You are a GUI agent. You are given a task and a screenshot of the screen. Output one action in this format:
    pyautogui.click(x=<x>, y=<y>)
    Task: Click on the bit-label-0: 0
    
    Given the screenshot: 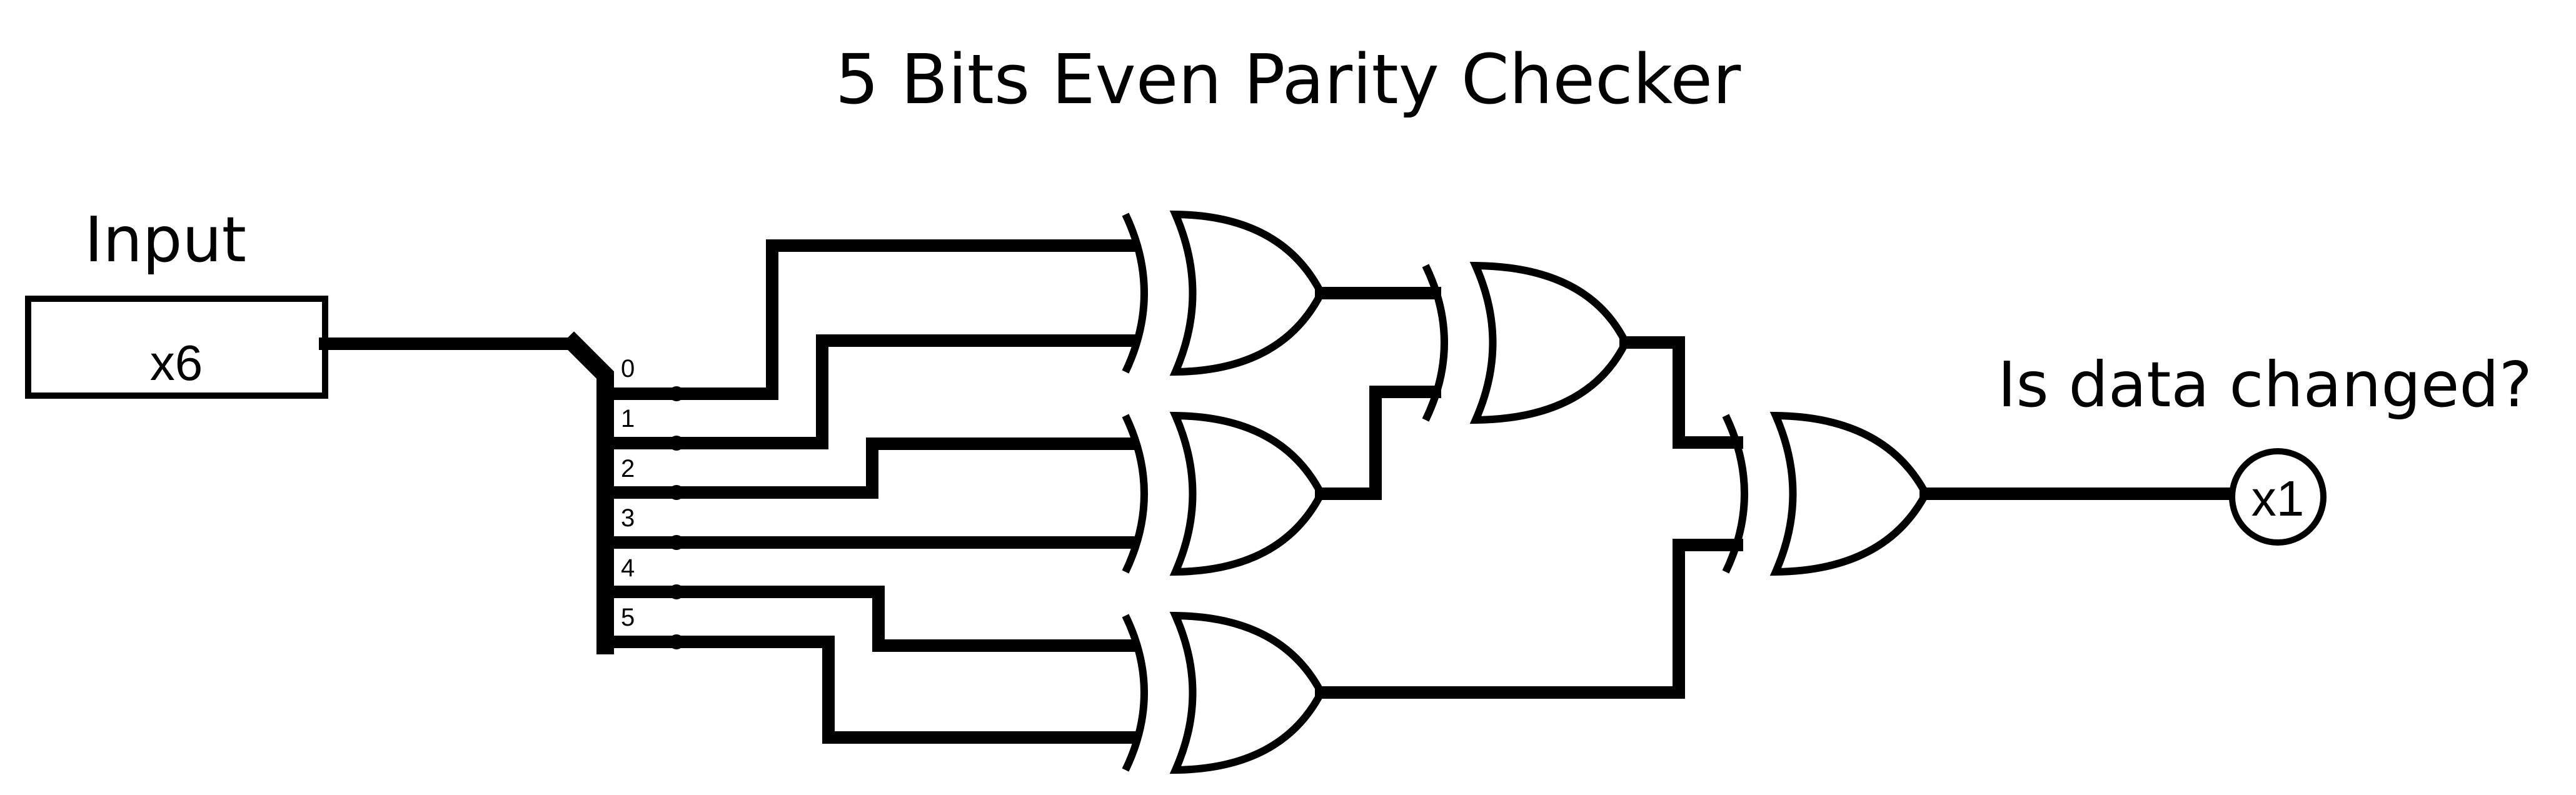 What is the action you would take?
    pyautogui.click(x=628, y=368)
    